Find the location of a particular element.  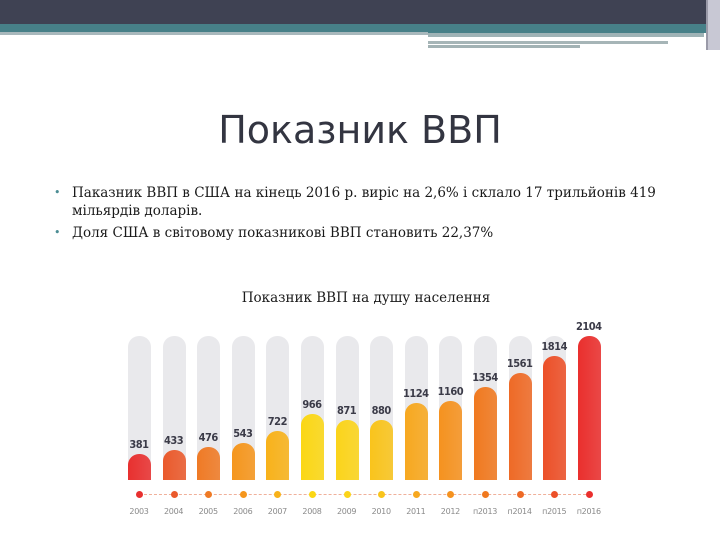

bar-column: 1561 is located at coordinates (520, 390).